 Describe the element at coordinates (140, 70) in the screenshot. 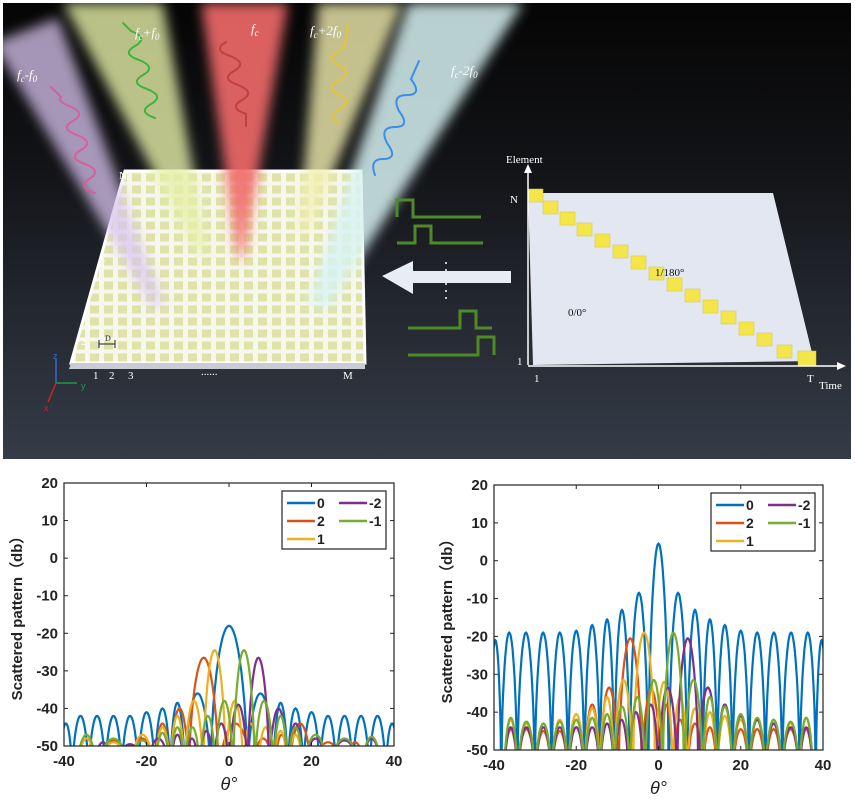

I see `wave-fc+f0-icon` at that location.